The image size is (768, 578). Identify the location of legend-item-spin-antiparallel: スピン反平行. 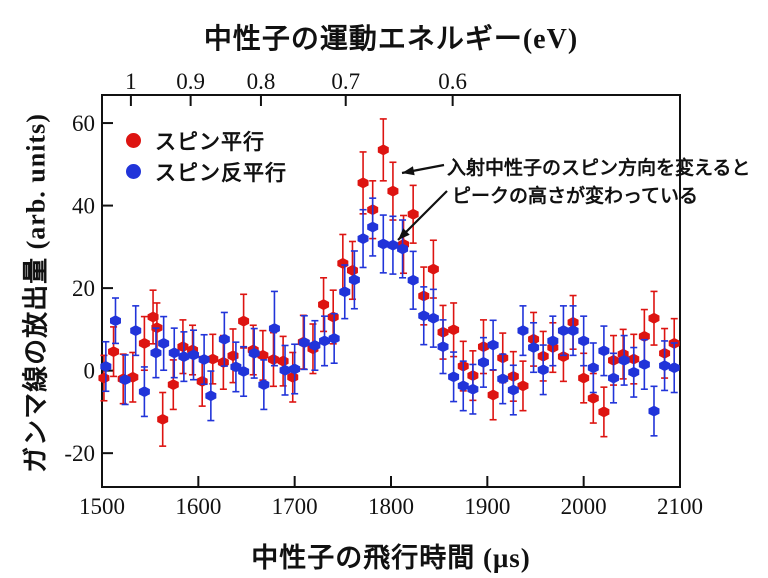
(206, 172).